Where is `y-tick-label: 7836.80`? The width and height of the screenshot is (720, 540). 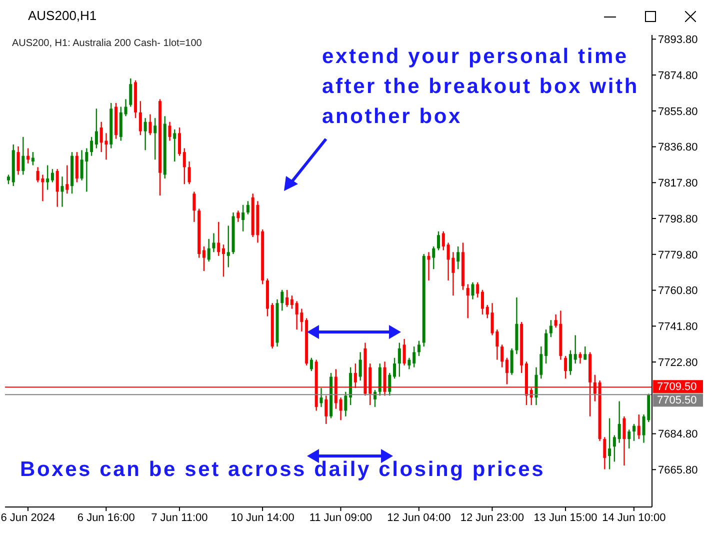
y-tick-label: 7836.80 is located at coordinates (678, 148).